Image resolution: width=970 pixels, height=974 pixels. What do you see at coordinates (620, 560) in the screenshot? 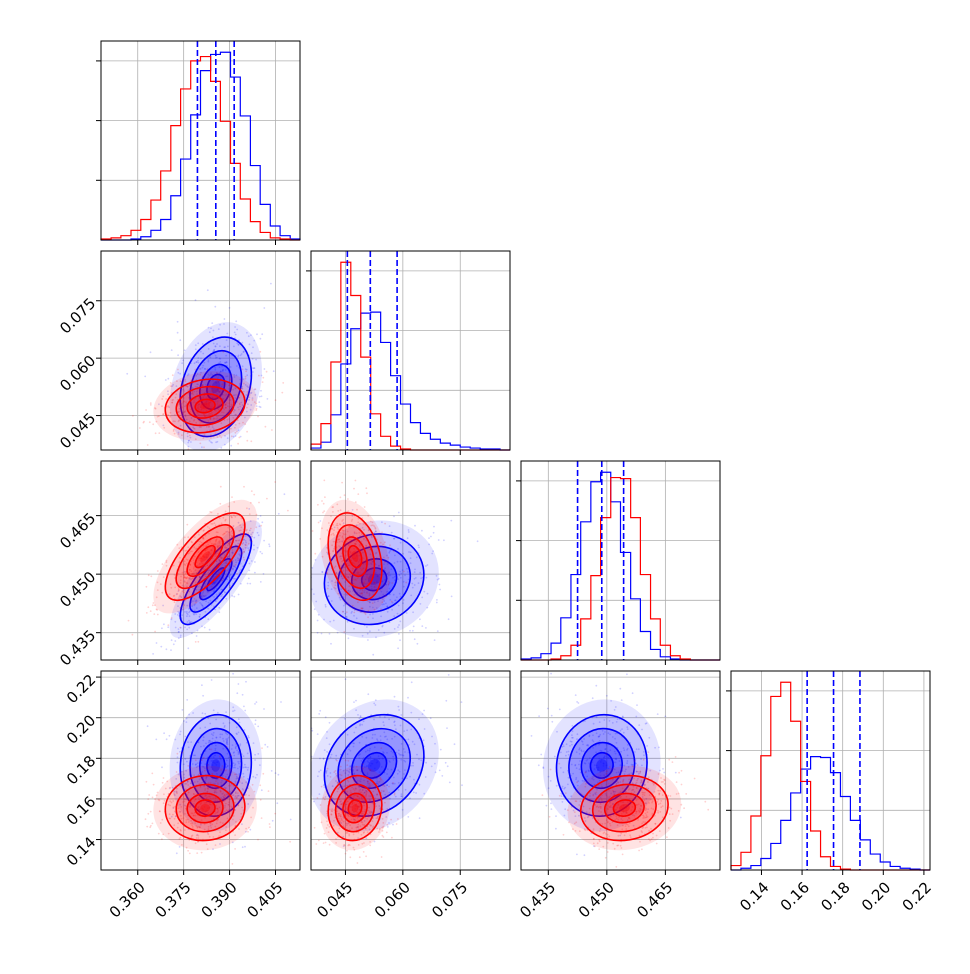
I see `panel-frame` at bounding box center [620, 560].